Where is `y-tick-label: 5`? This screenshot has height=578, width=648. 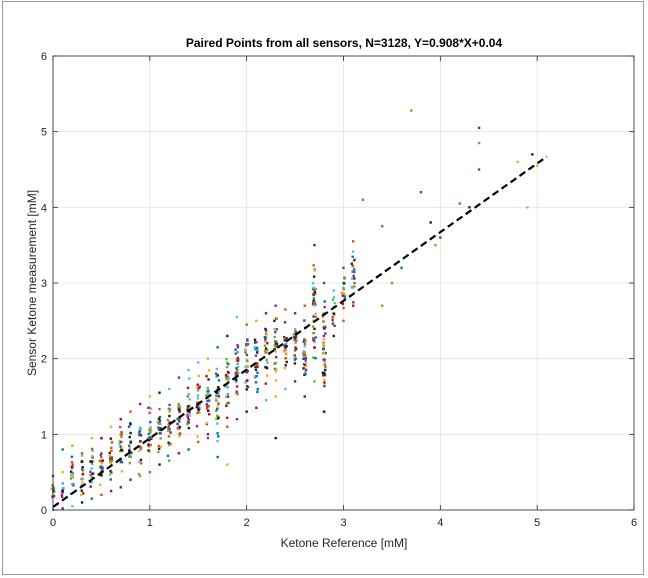 y-tick-label: 5 is located at coordinates (44, 133).